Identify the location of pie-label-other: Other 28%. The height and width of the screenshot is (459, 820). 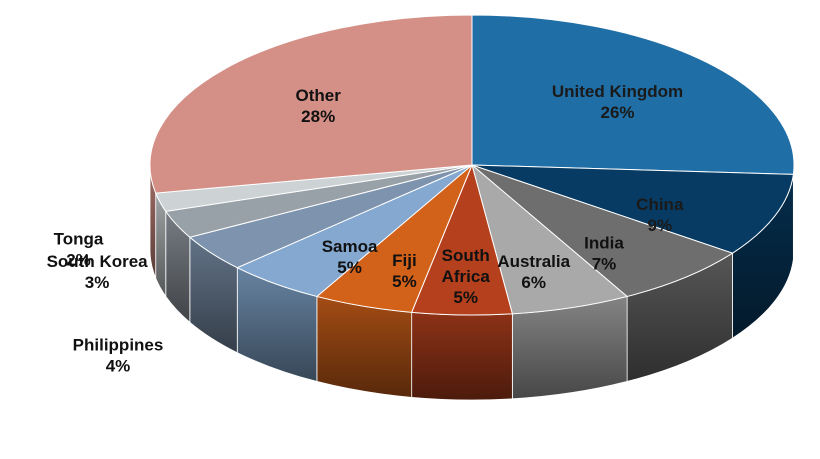
(319, 106).